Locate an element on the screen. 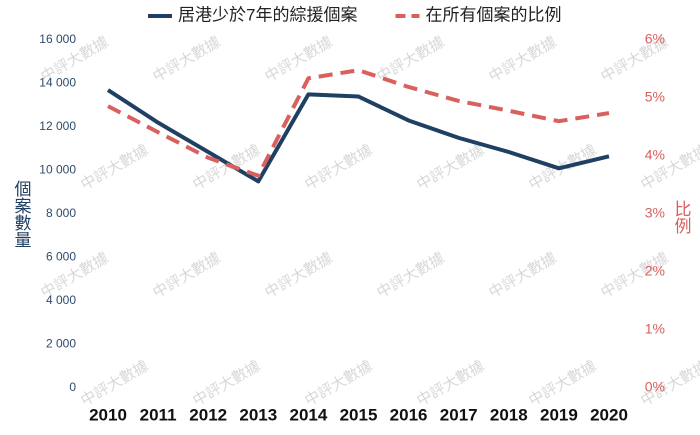  y2-tick-label: 3% is located at coordinates (655, 213).